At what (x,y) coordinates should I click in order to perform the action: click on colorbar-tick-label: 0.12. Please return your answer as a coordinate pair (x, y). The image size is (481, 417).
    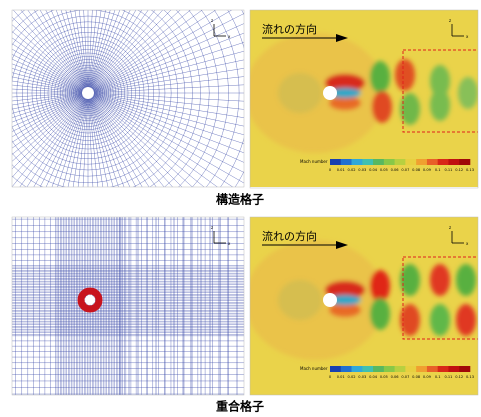
    Looking at the image, I should click on (459, 170).